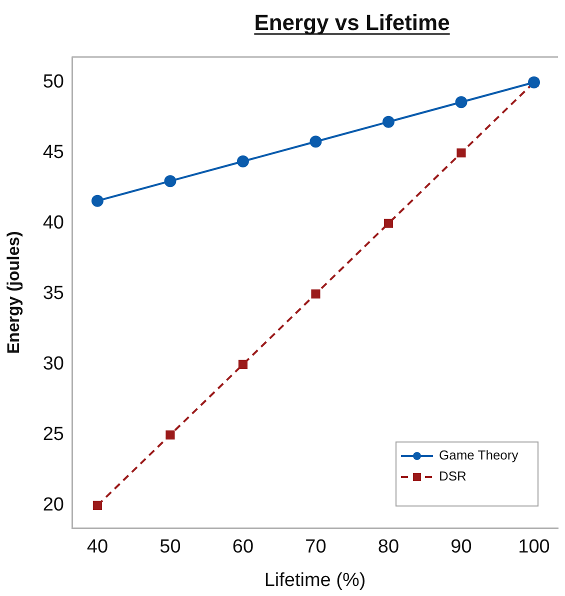 This screenshot has width=565, height=596. Describe the element at coordinates (53, 223) in the screenshot. I see `y-tick-label: 40` at that location.